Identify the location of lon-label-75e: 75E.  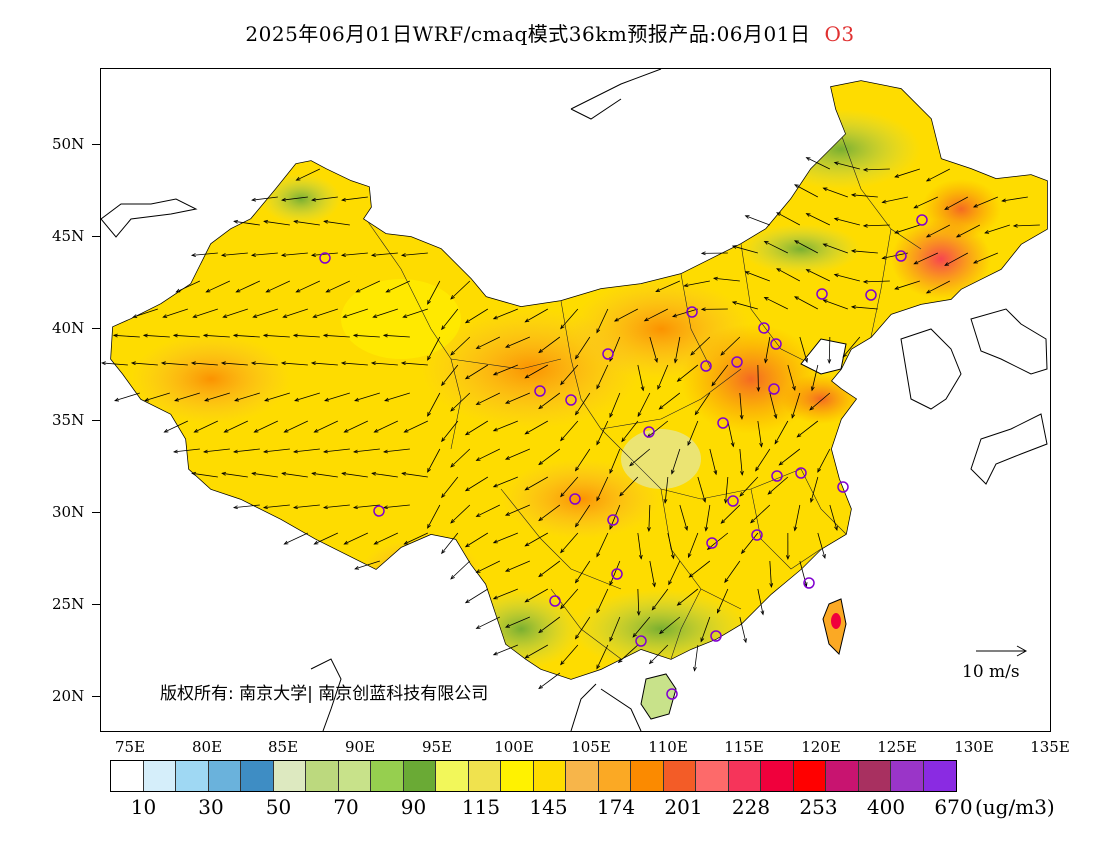
(130, 747).